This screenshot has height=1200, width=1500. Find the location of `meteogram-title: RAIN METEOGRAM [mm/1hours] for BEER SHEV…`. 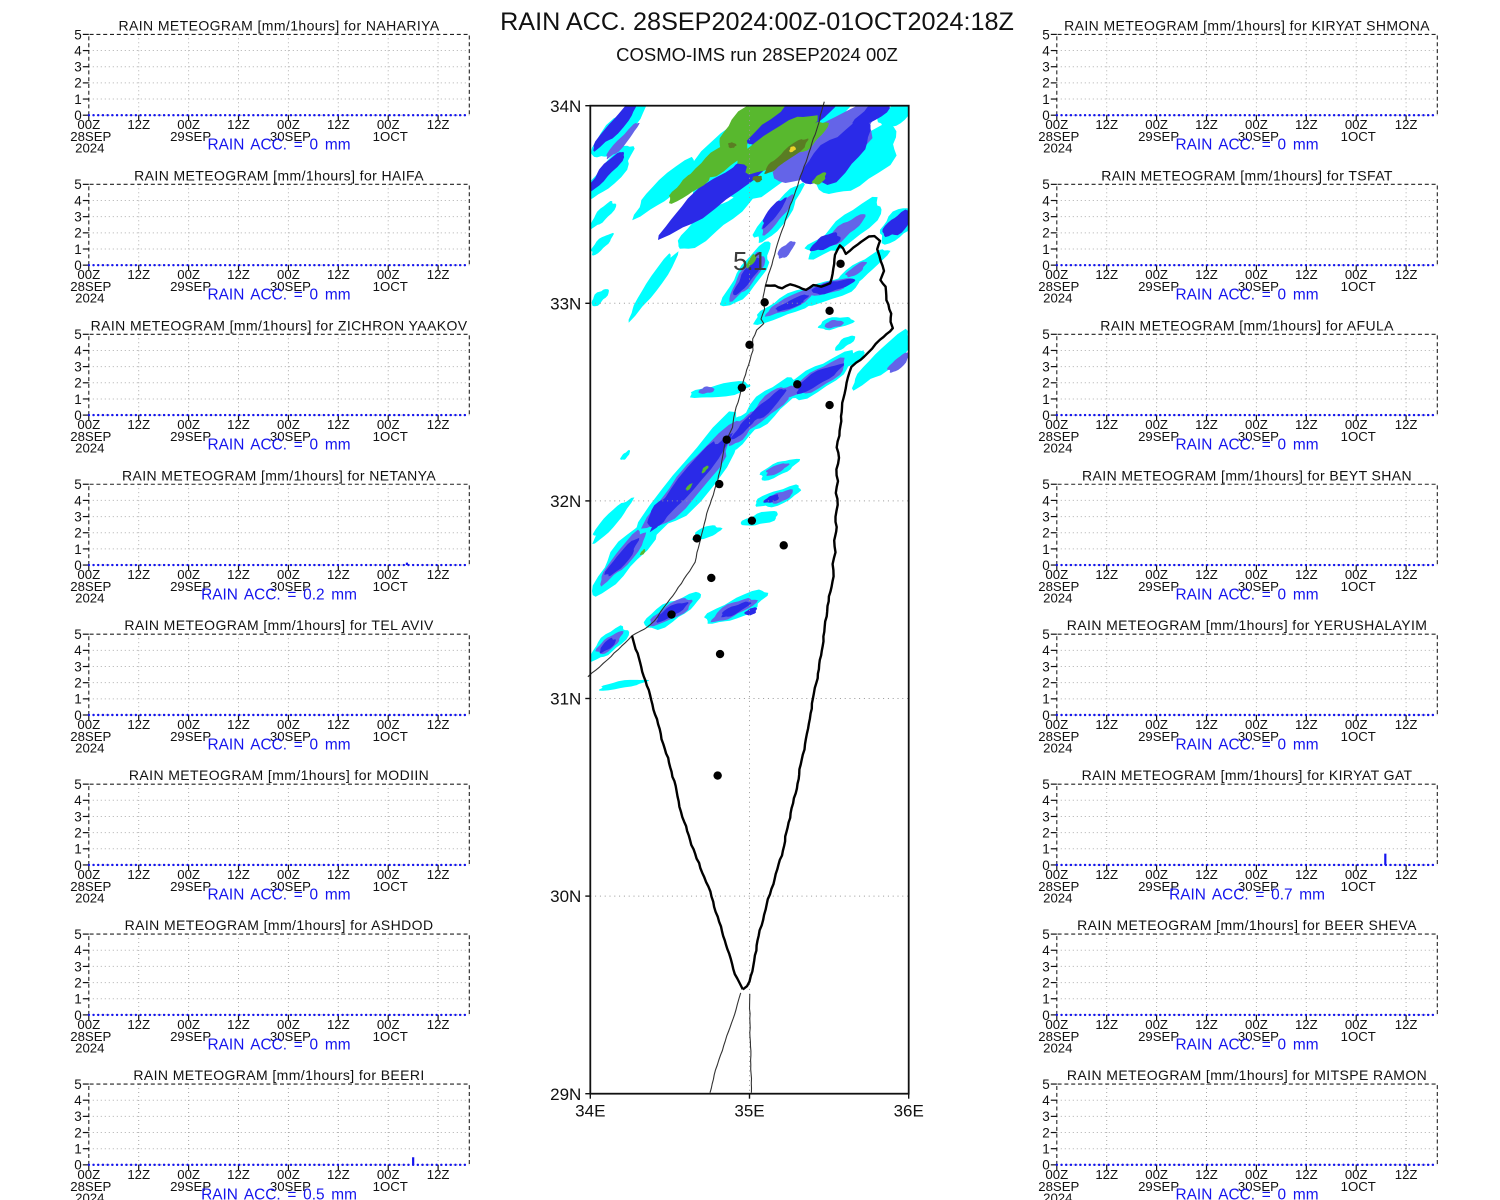

meteogram-title: RAIN METEOGRAM [mm/1hours] for BEER SHEV… is located at coordinates (1247, 925).